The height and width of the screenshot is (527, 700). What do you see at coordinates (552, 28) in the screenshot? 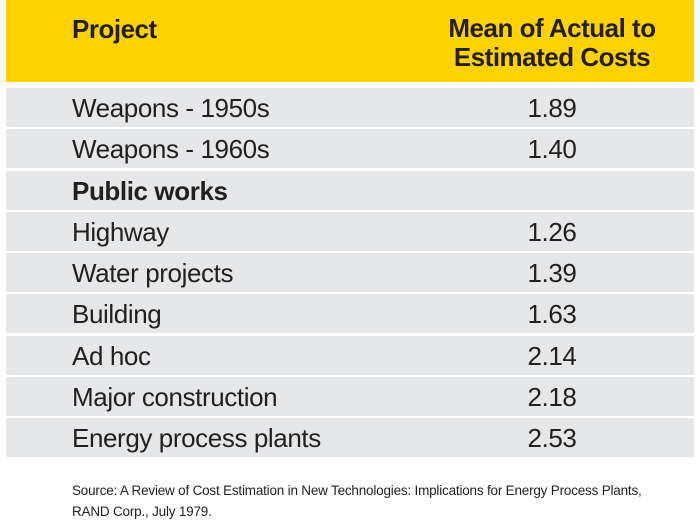
I see `column-header-mean-line1: Mean of Actual to` at bounding box center [552, 28].